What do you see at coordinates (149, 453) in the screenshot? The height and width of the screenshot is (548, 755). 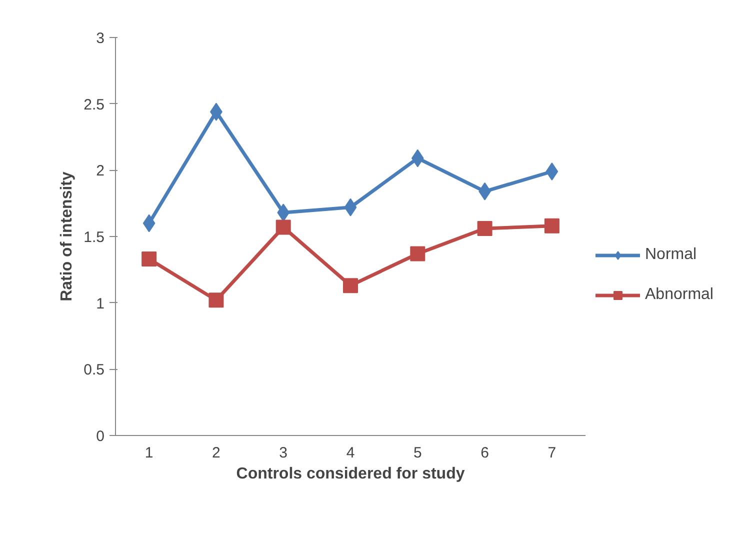 I see `x-tick-label: 1` at bounding box center [149, 453].